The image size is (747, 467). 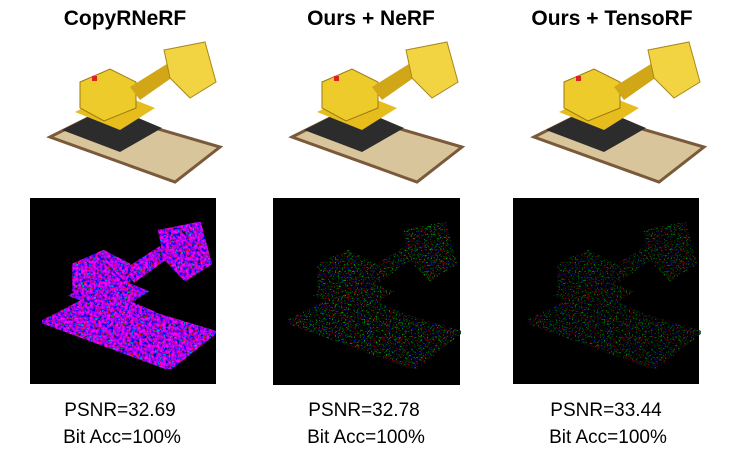 What do you see at coordinates (611, 18) in the screenshot?
I see `column-title: Ours + TensoRF` at bounding box center [611, 18].